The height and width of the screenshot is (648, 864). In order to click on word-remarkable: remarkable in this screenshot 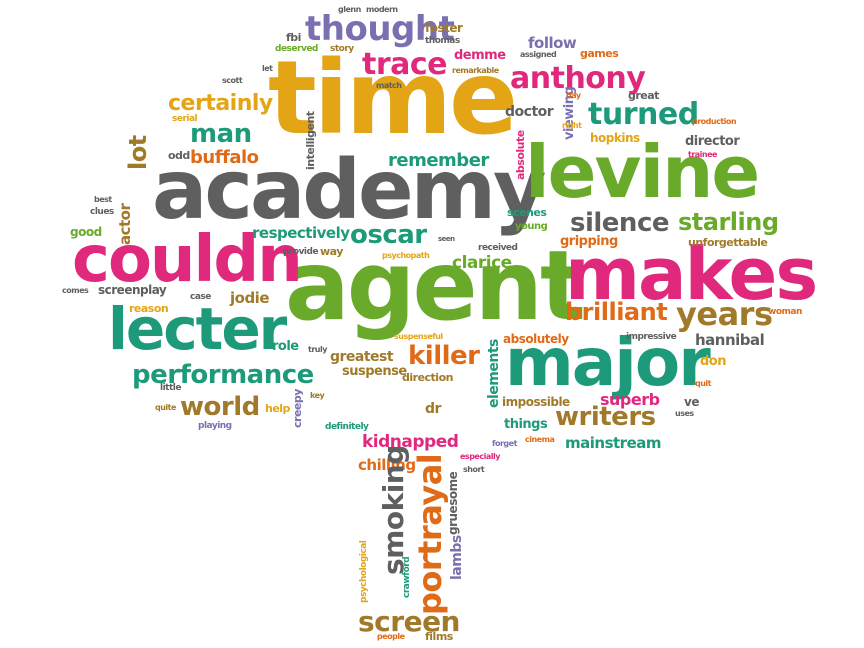, I will do `click(475, 70)`.